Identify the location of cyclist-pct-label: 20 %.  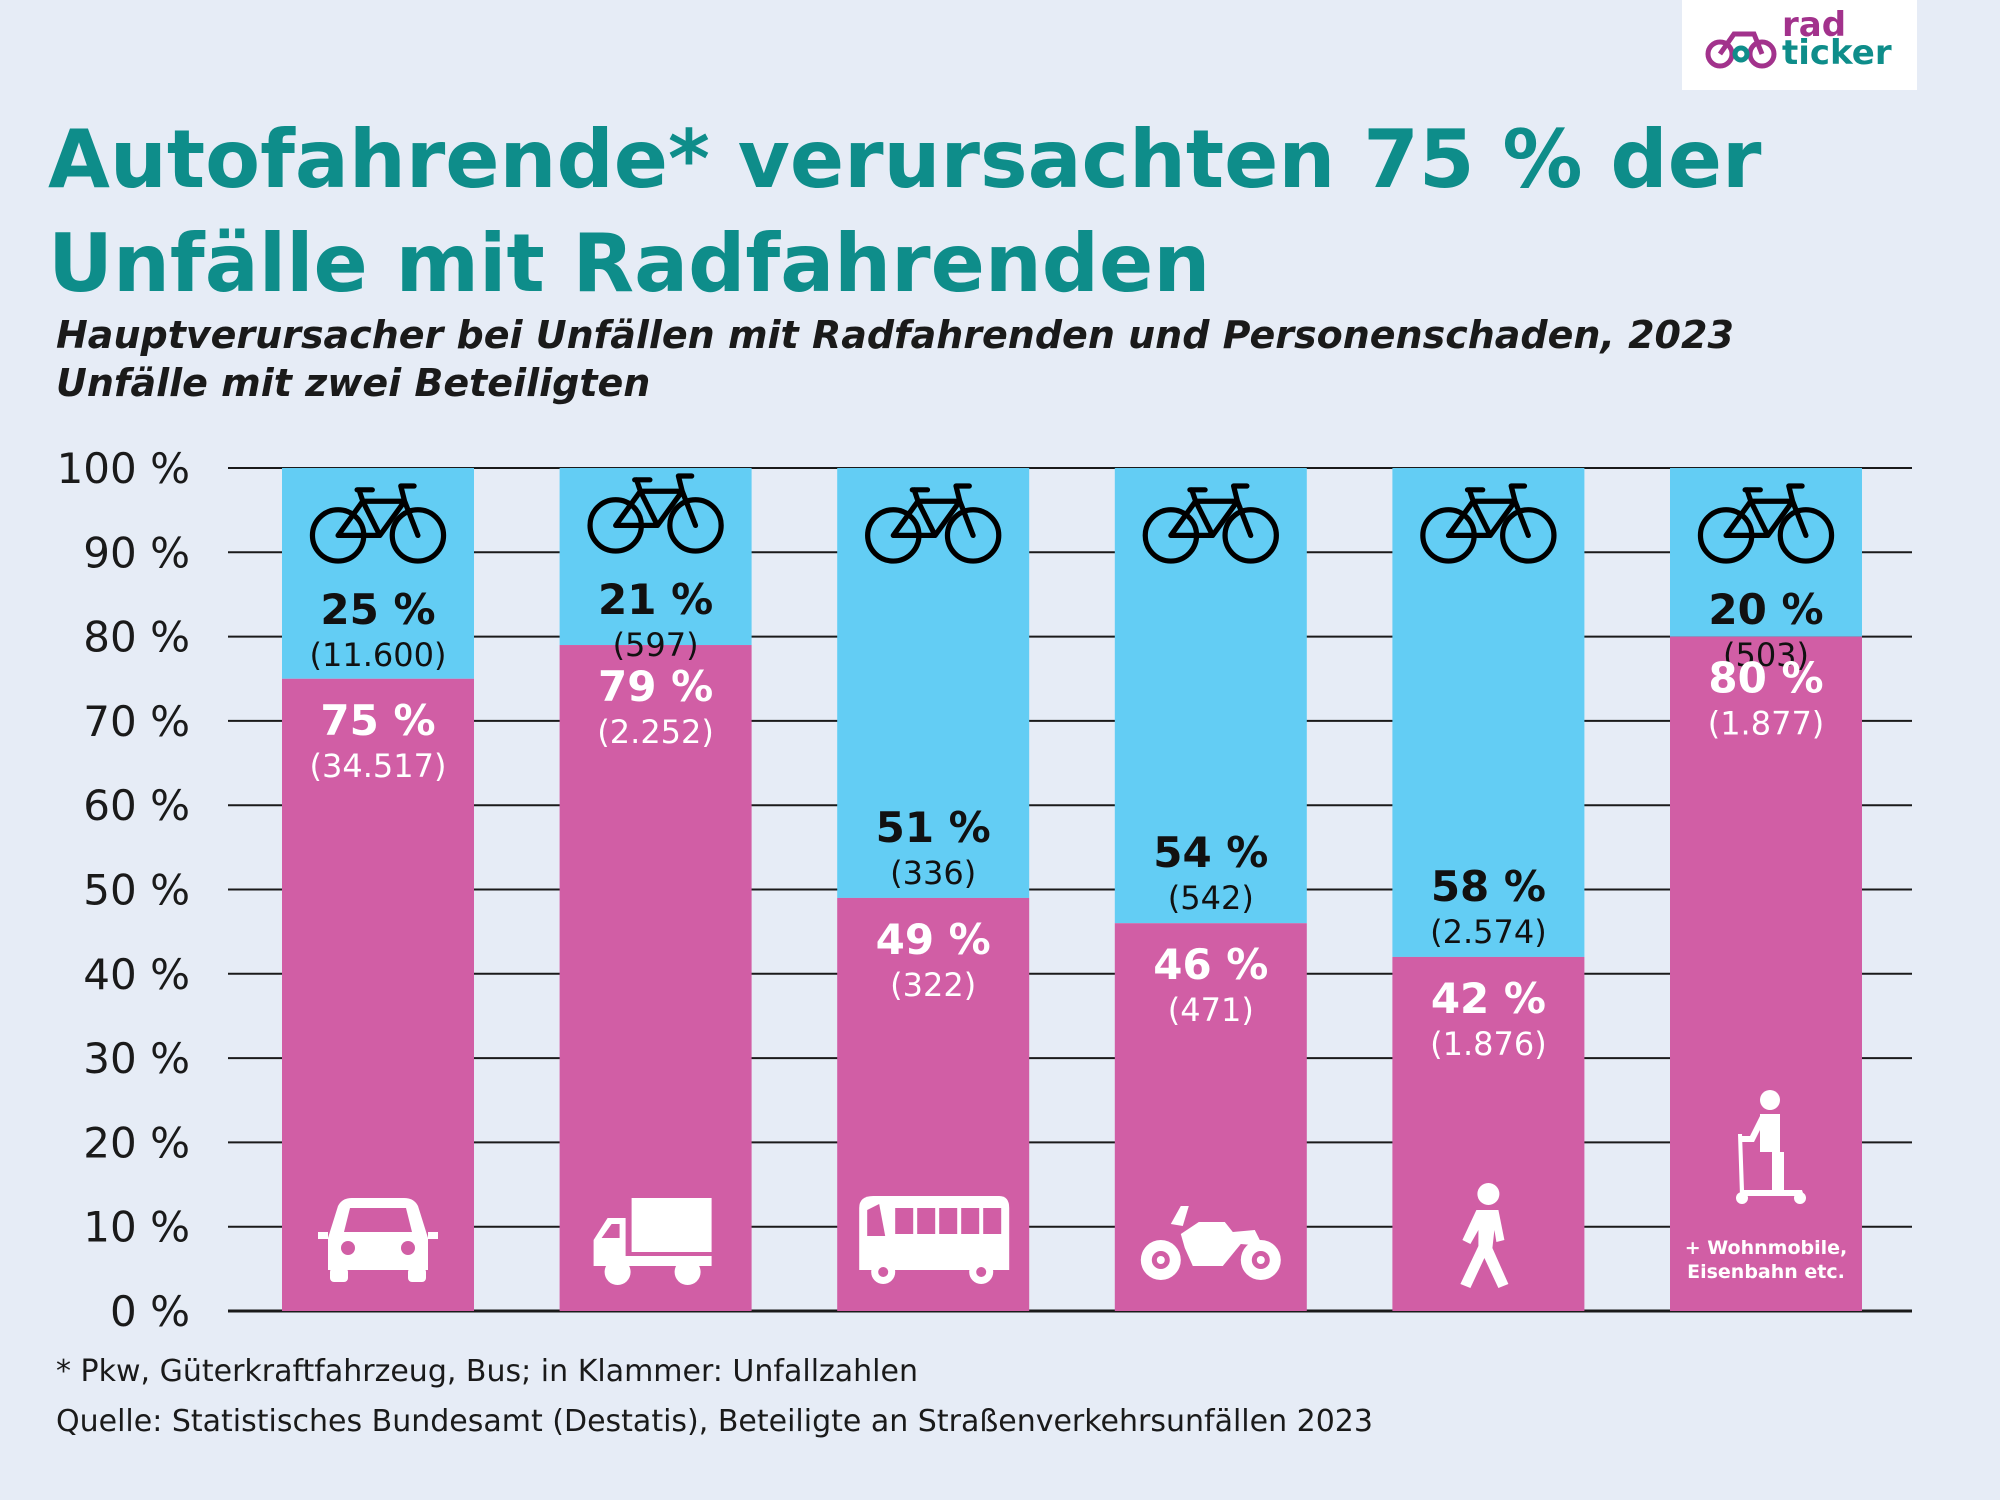
(1765, 609).